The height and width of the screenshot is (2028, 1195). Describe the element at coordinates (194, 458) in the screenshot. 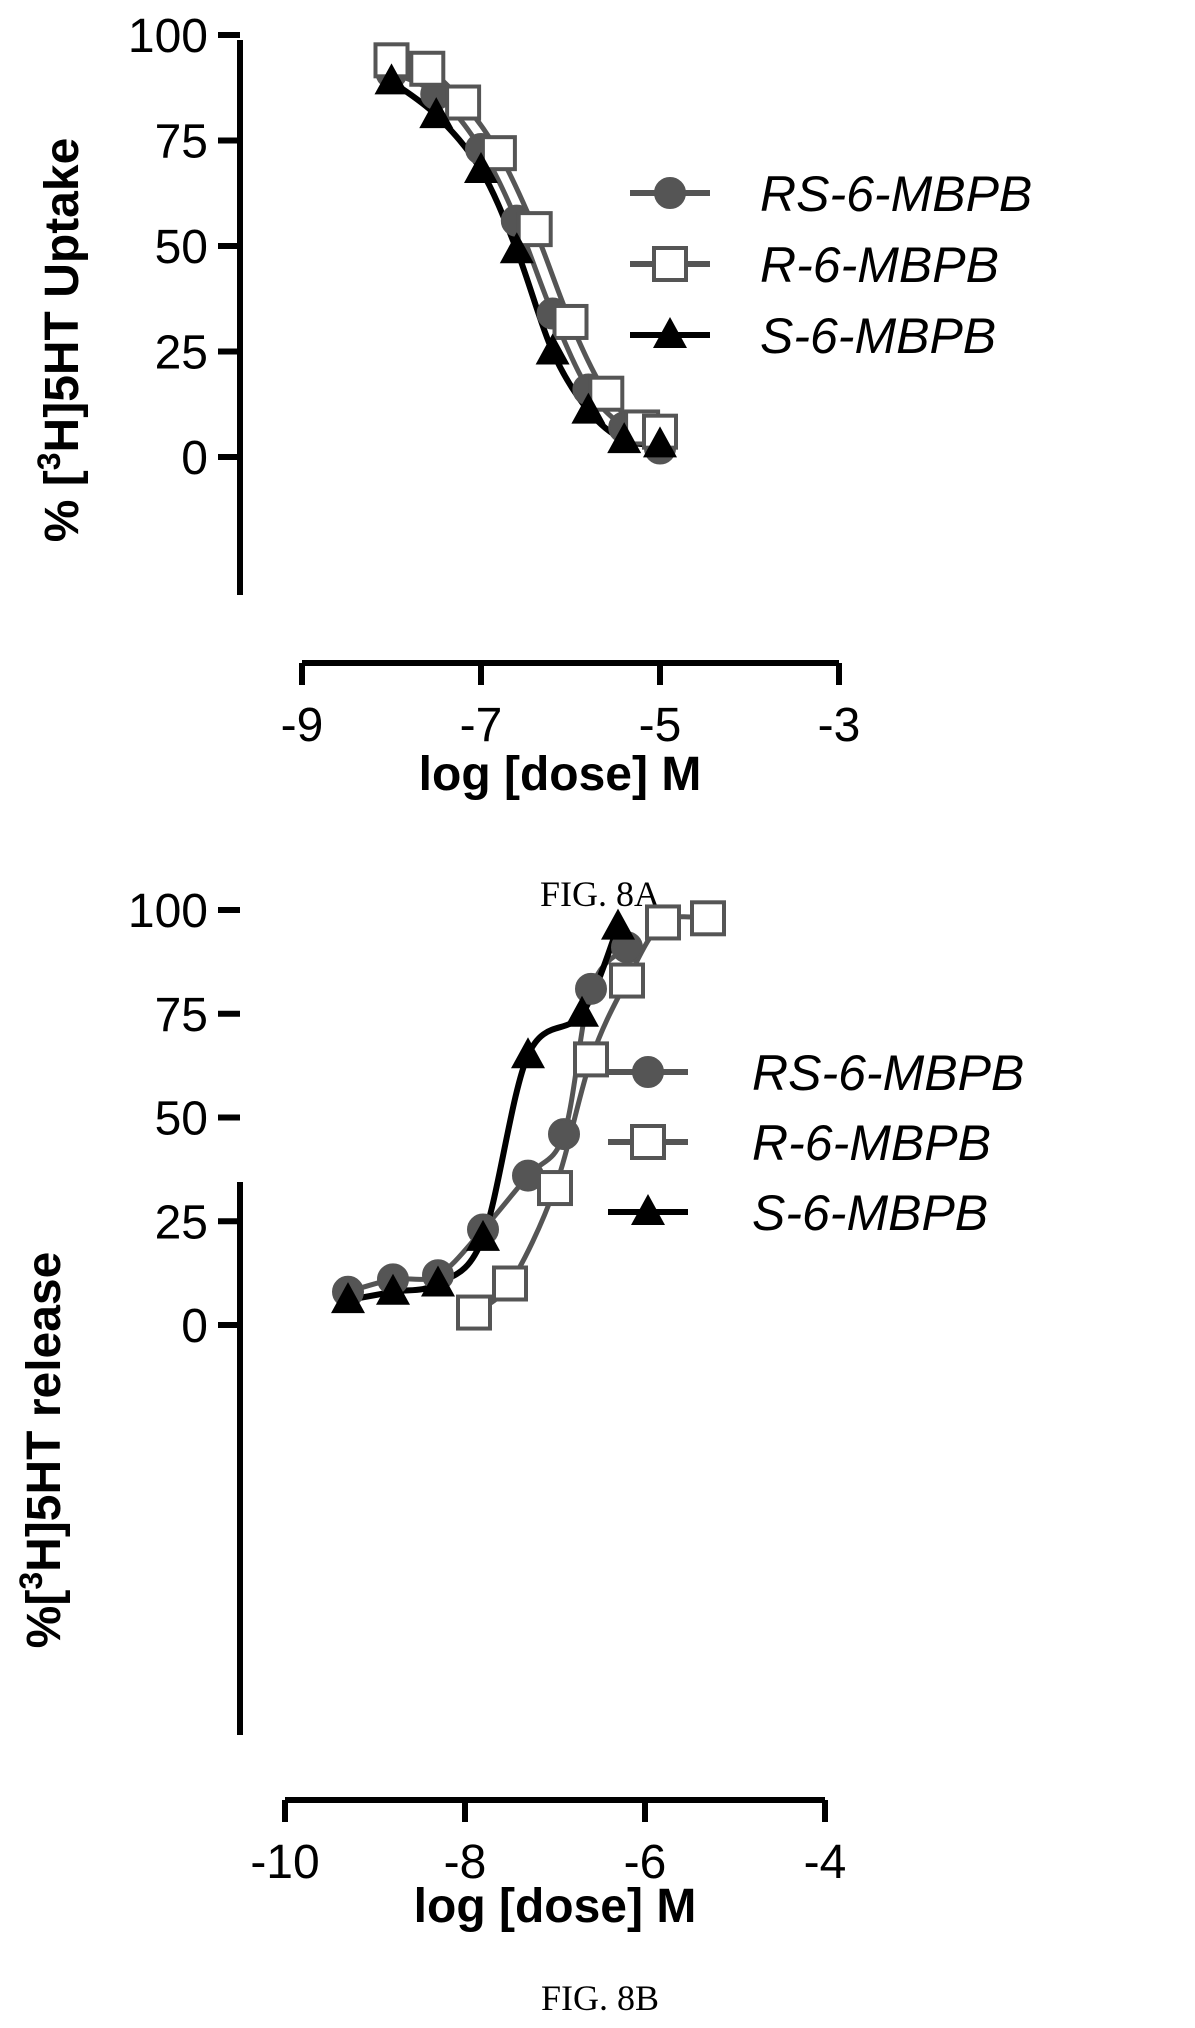

I see `chart-8a-y-tick-label: 0` at that location.